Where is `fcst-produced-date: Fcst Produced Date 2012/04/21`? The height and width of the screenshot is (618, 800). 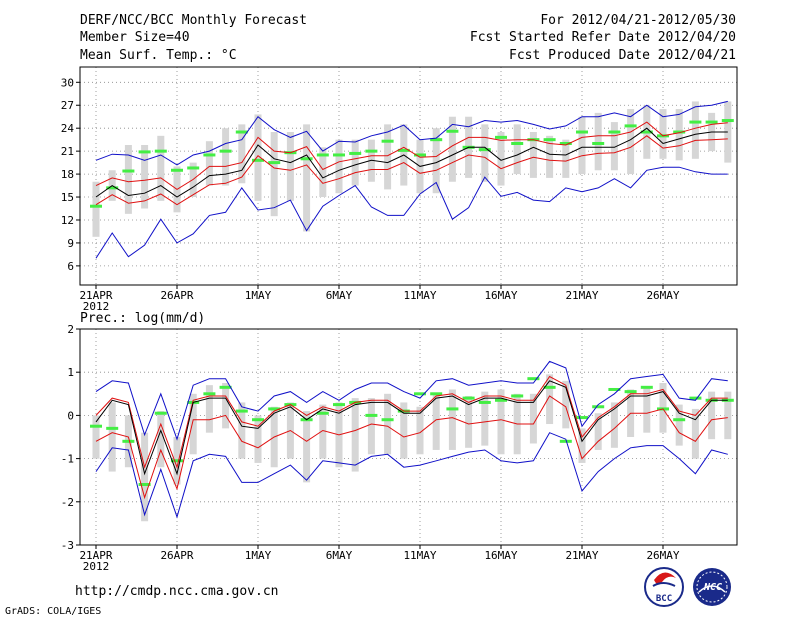 fcst-produced-date: Fcst Produced Date 2012/04/21 is located at coordinates (622, 55).